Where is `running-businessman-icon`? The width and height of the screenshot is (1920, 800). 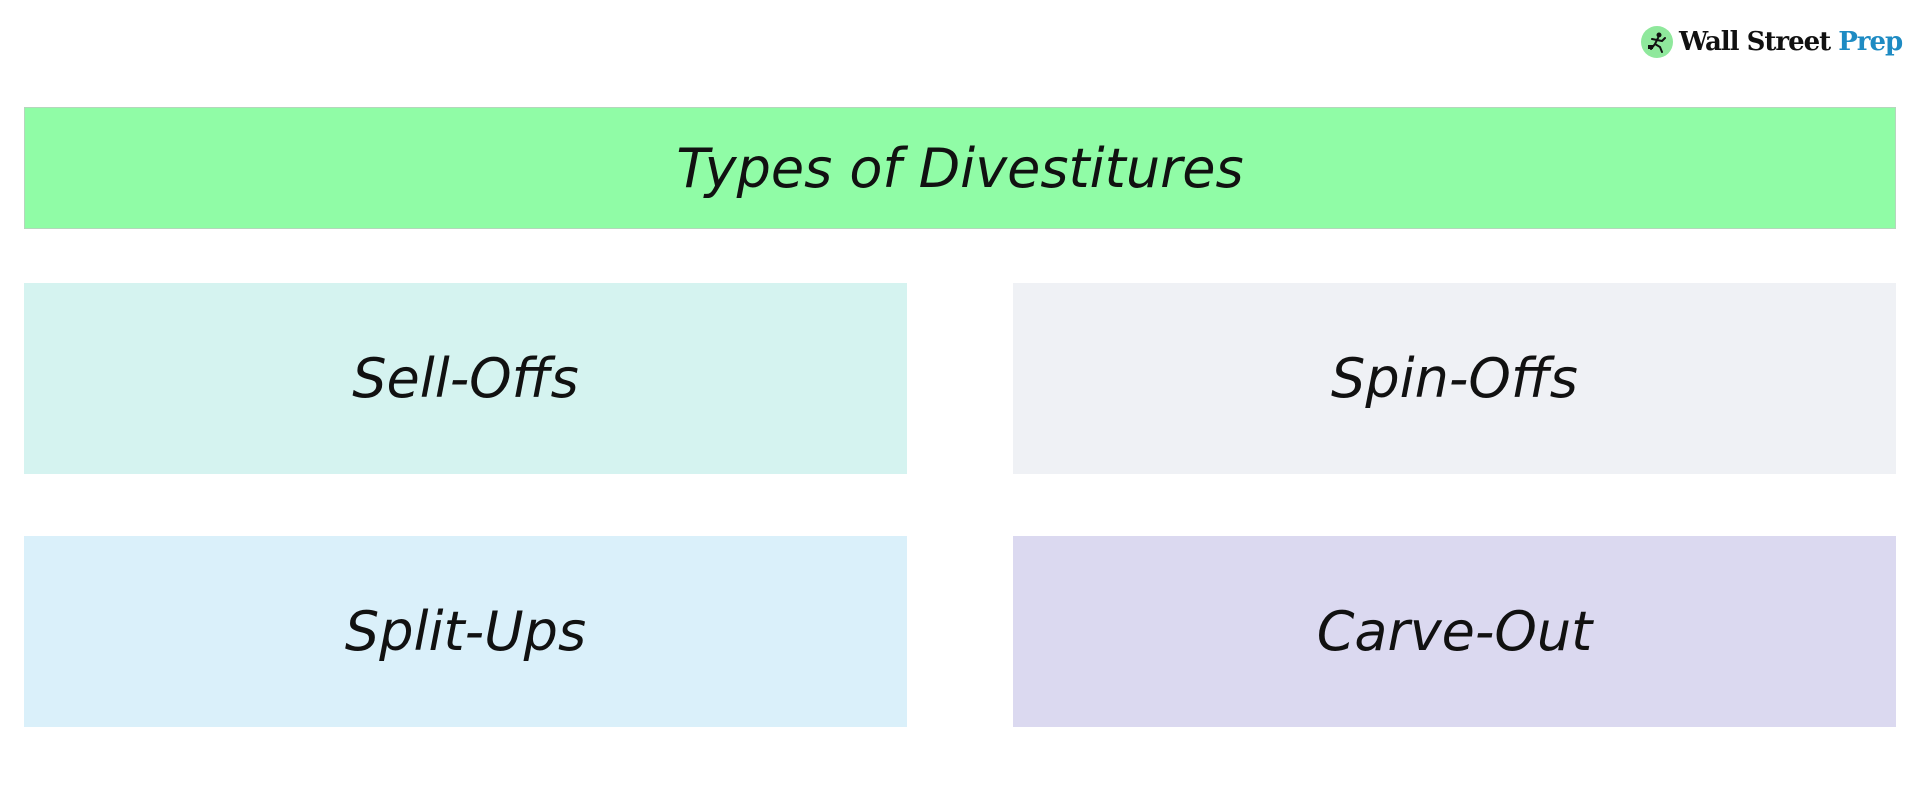 running-businessman-icon is located at coordinates (1657, 42).